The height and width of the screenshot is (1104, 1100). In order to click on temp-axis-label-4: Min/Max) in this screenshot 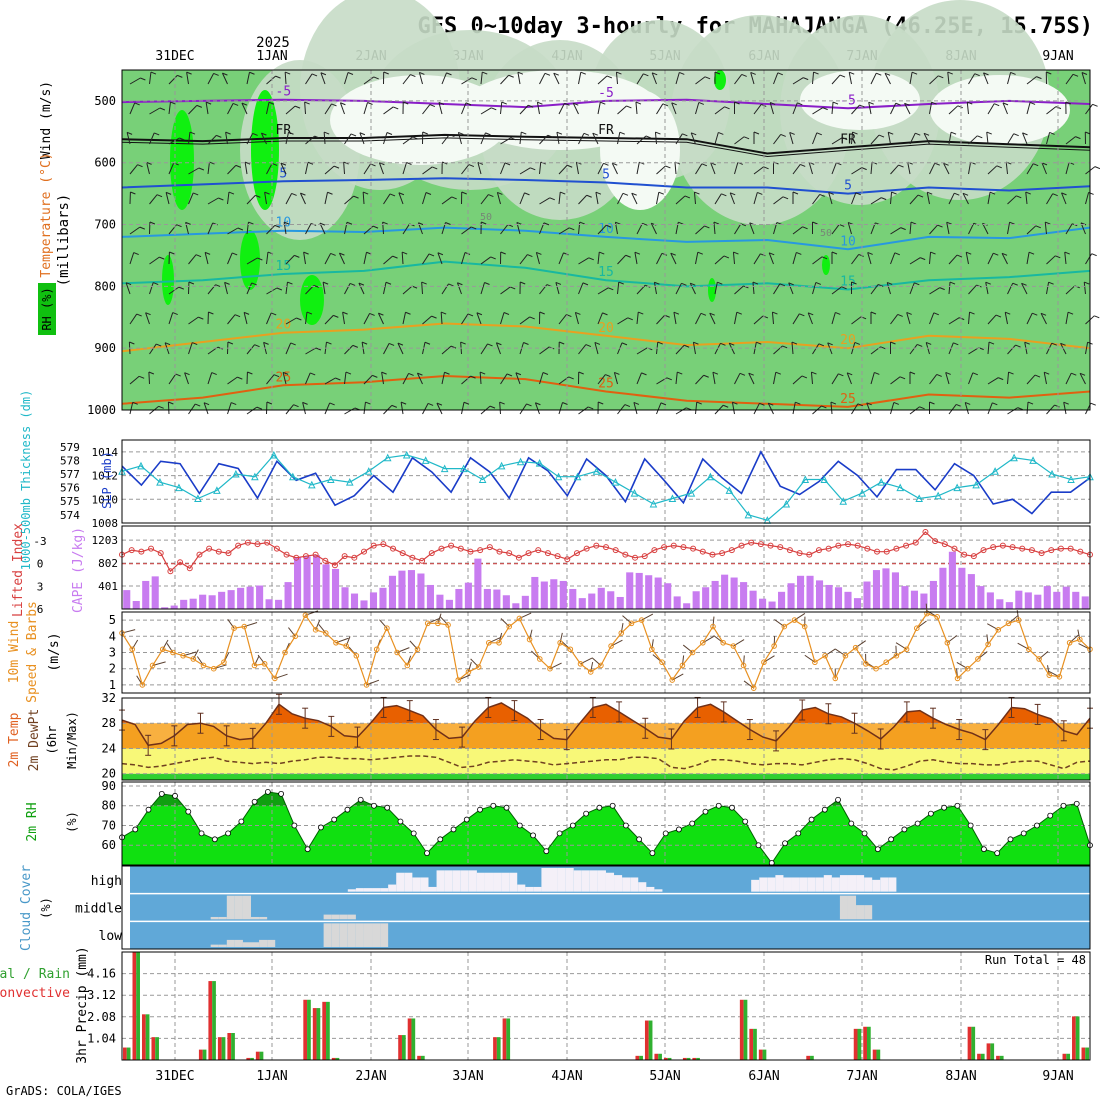, I will do `click(72, 740)`.